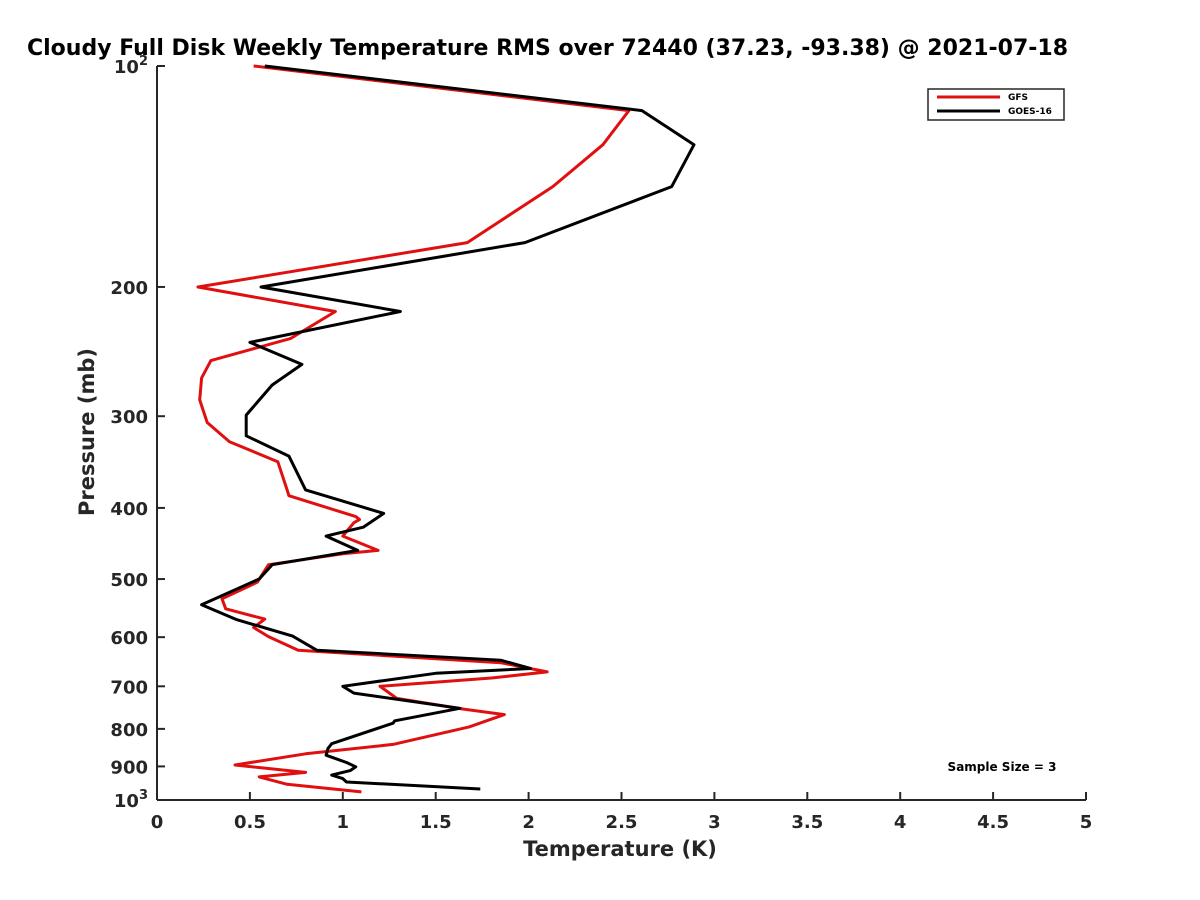  What do you see at coordinates (129, 509) in the screenshot?
I see `y-tick-label: 400` at bounding box center [129, 509].